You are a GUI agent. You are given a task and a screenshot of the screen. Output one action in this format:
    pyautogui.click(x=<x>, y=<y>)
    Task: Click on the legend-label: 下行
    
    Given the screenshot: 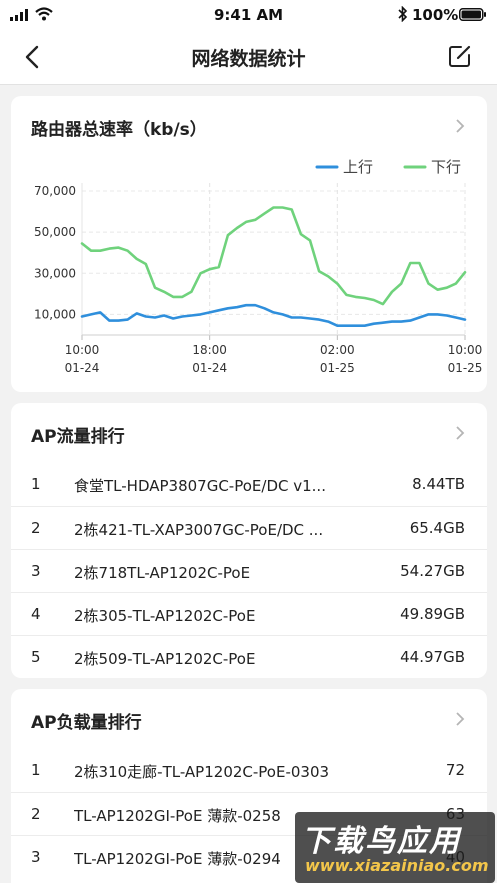 What is the action you would take?
    pyautogui.click(x=446, y=167)
    